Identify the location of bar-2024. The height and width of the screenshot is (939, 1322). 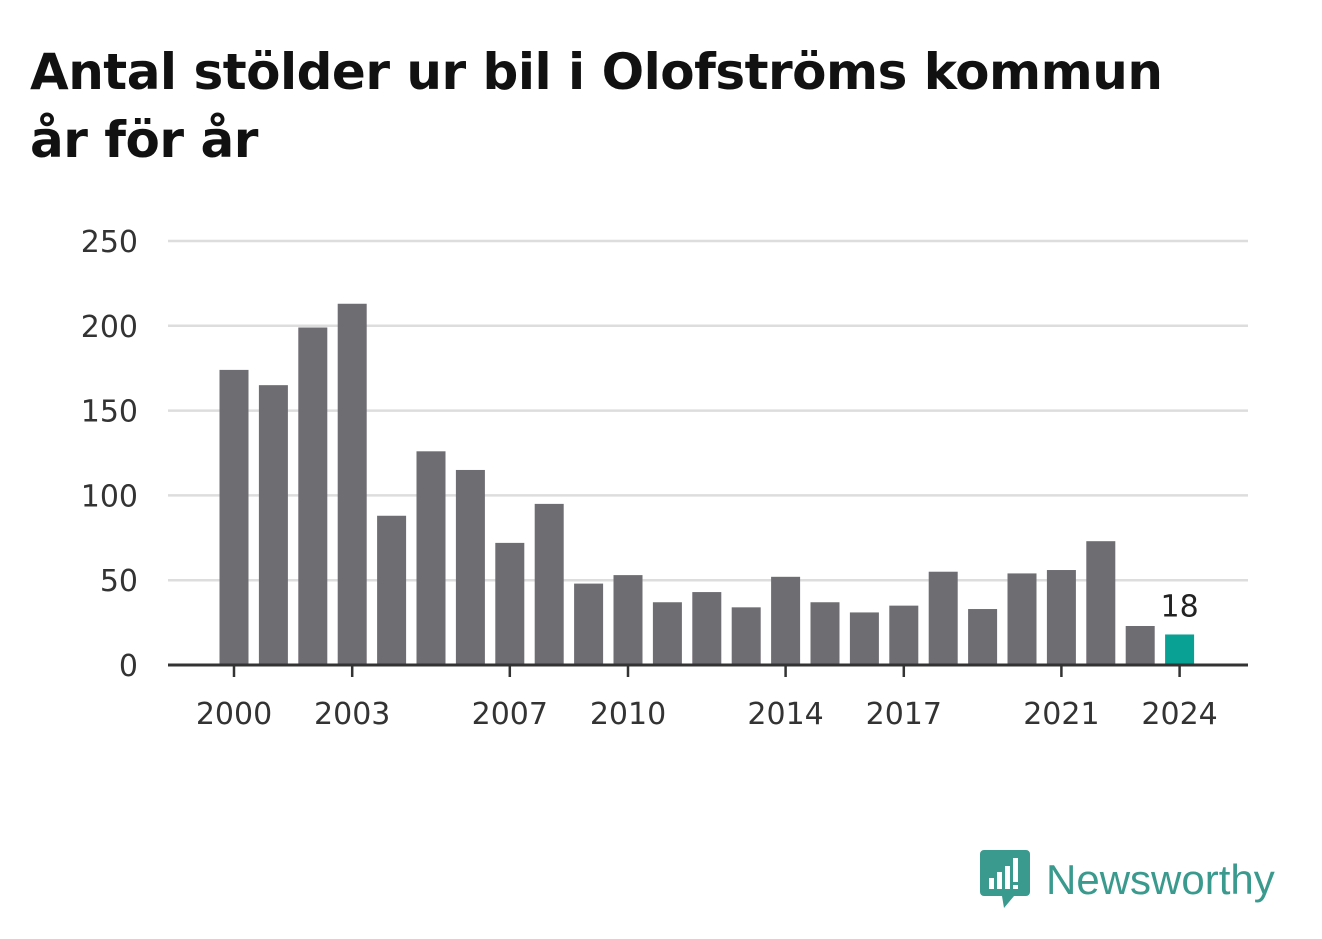
(1180, 649).